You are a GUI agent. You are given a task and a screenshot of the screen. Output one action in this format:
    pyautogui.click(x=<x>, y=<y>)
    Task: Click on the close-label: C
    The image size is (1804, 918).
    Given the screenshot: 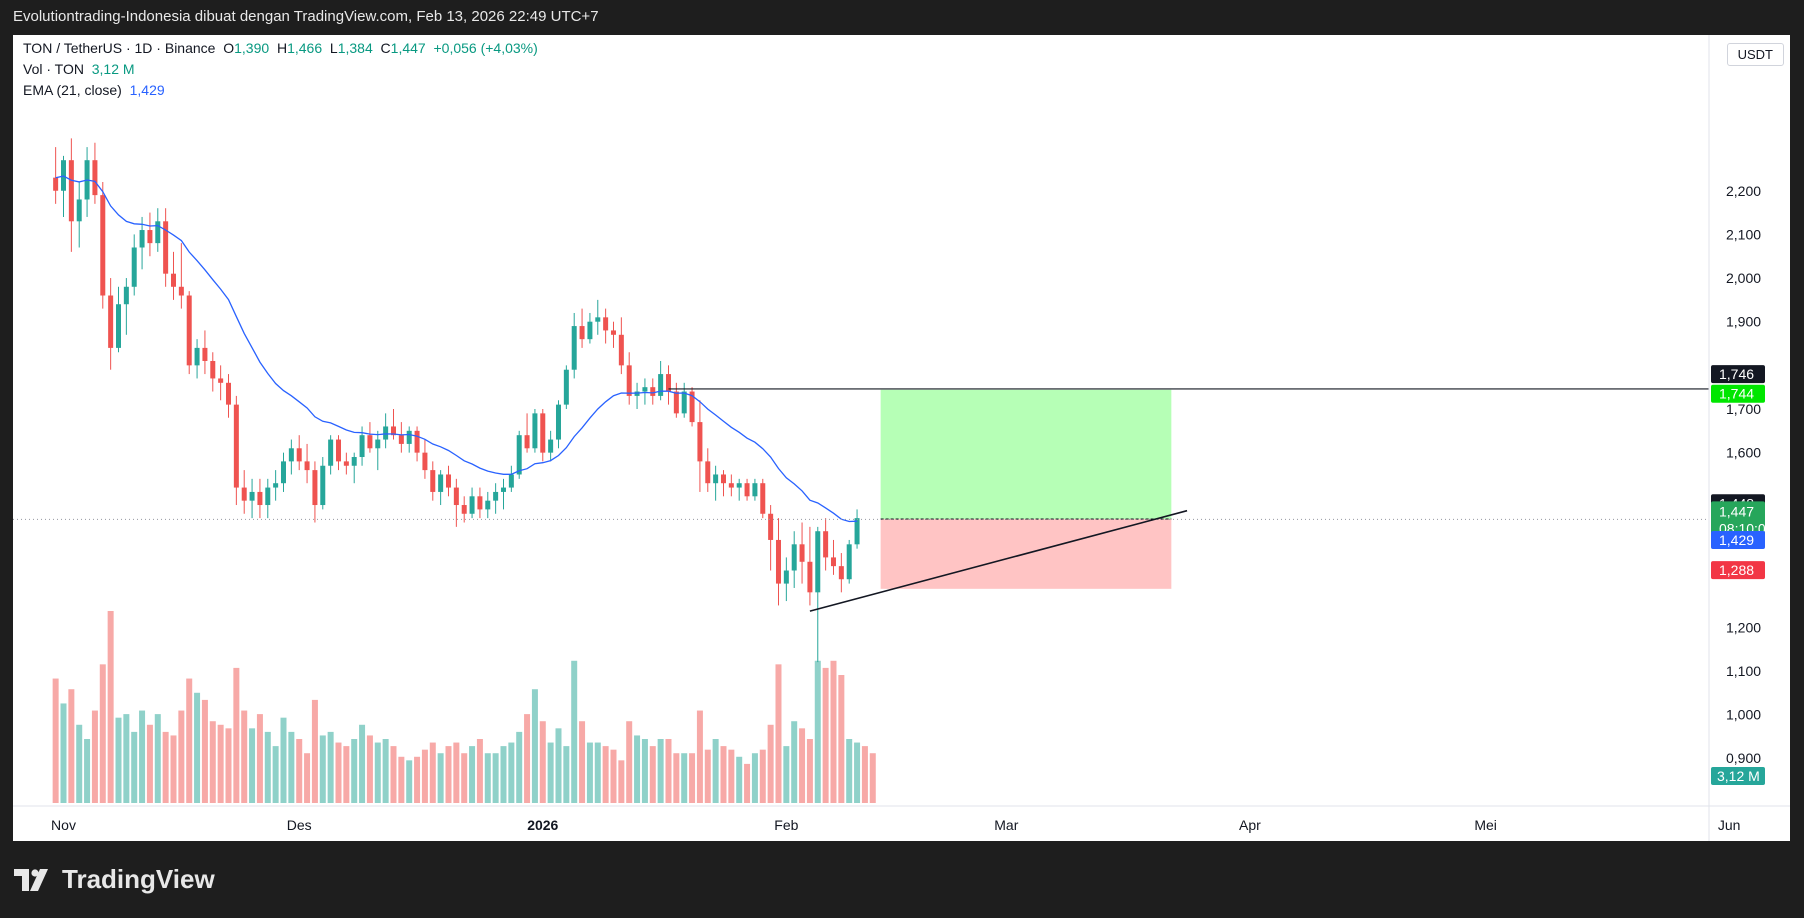 What is the action you would take?
    pyautogui.click(x=385, y=48)
    